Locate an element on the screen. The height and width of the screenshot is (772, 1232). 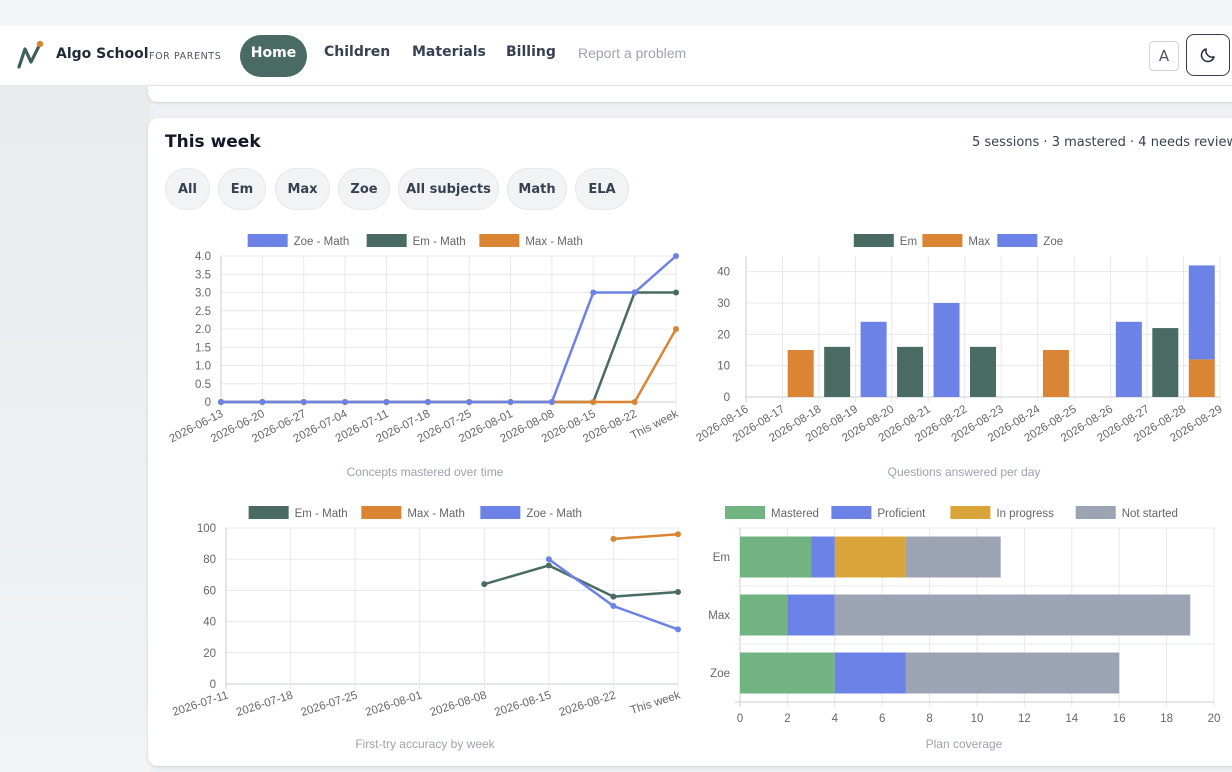
chart-title: Concepts mastered over time is located at coordinates (425, 472).